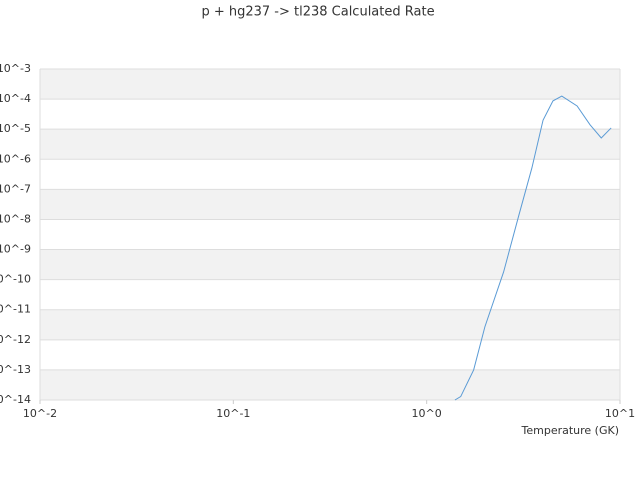  I want to click on x-tick-label: 10^1, so click(620, 413).